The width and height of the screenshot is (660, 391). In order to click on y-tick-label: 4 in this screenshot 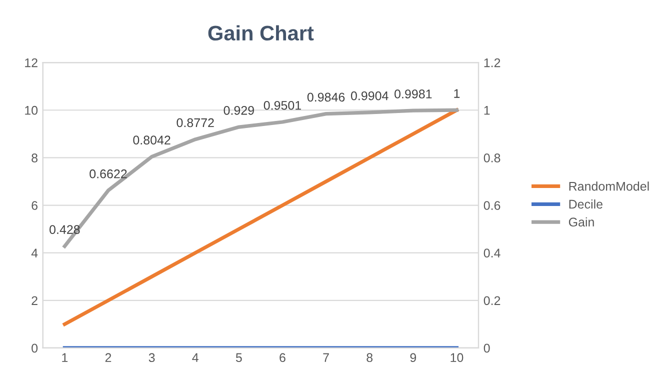, I will do `click(34, 253)`.